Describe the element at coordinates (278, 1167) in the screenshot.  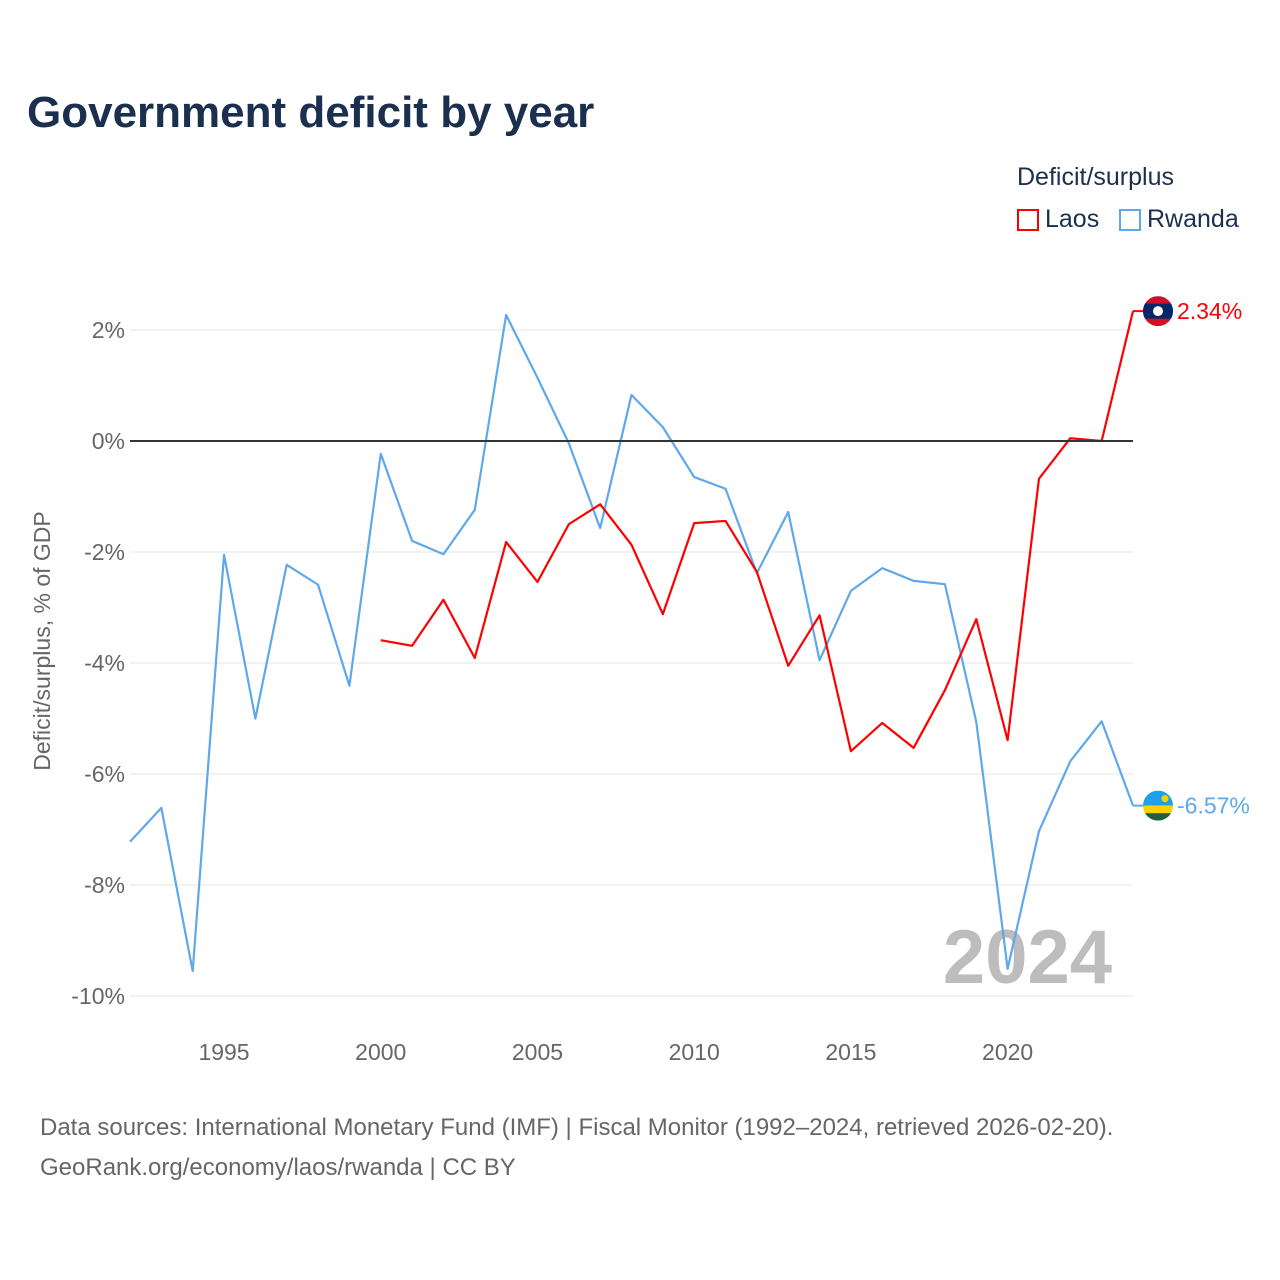
I see `source-line-2: GeoRank.org/economy/laos/rwanda | CC BY` at that location.